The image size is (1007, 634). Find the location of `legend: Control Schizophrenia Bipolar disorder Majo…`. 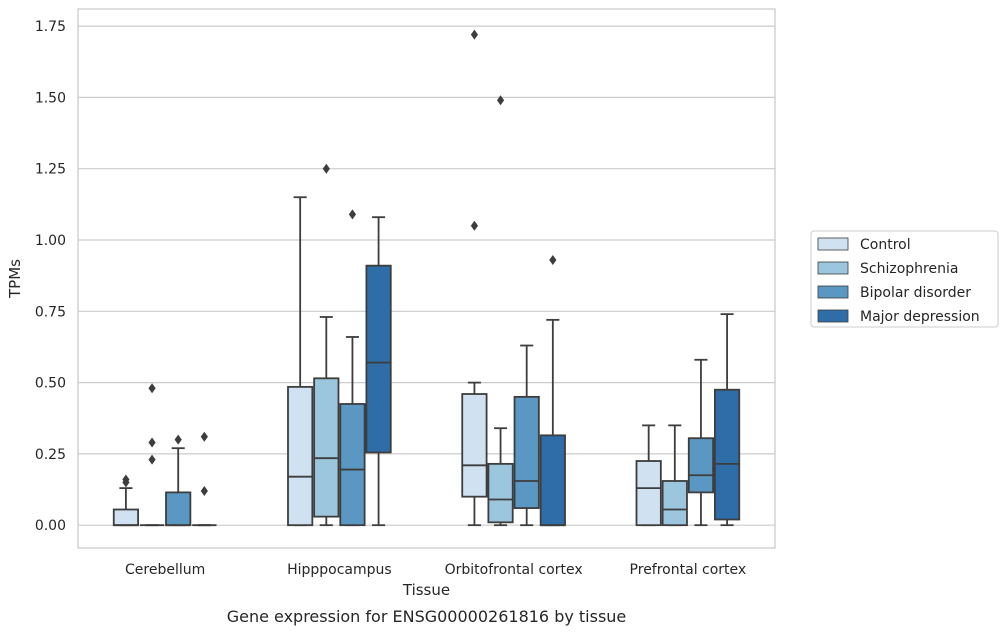

legend: Control Schizophrenia Bipolar disorder Majo… is located at coordinates (904, 279).